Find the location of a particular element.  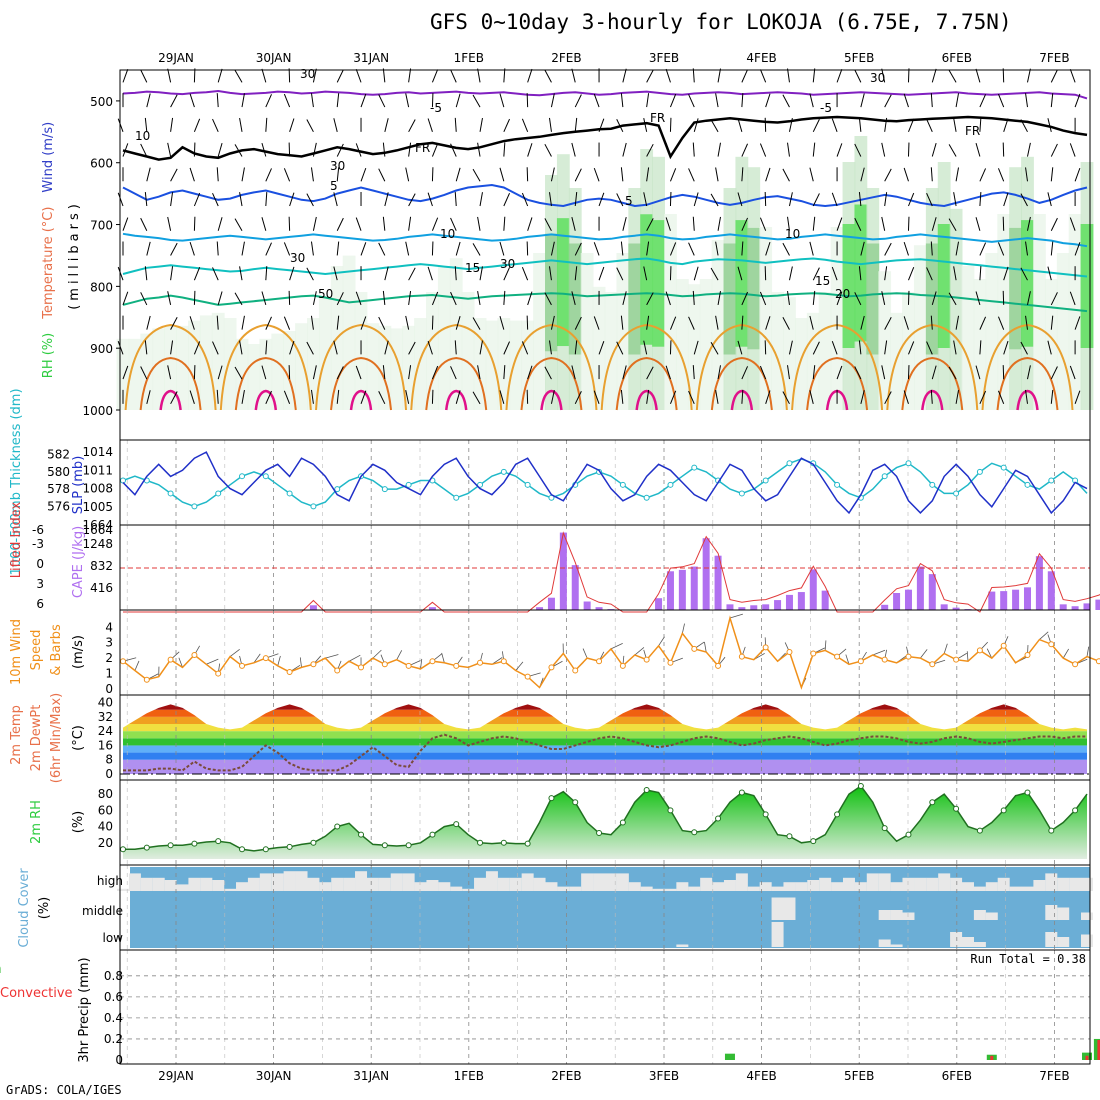

temp-tick: 40 is located at coordinates (105, 703).